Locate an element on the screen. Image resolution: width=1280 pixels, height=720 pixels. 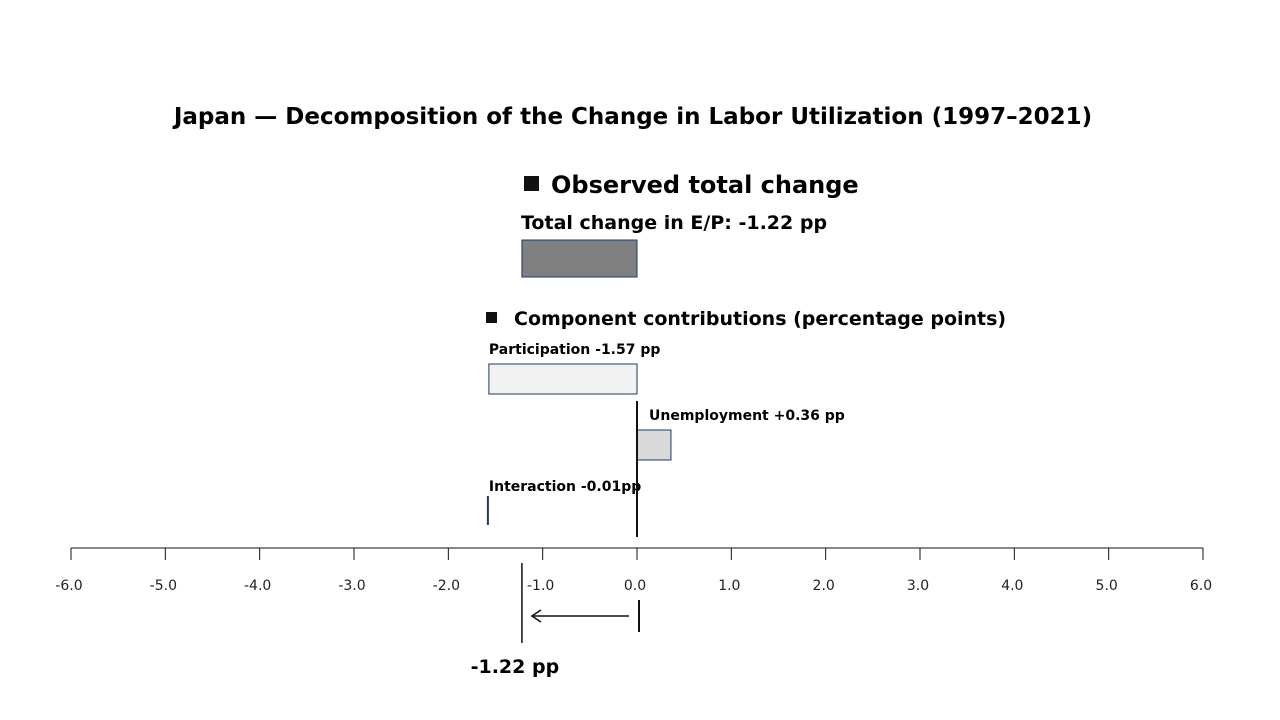
x-tick-label: 6.0 is located at coordinates (1201, 586).